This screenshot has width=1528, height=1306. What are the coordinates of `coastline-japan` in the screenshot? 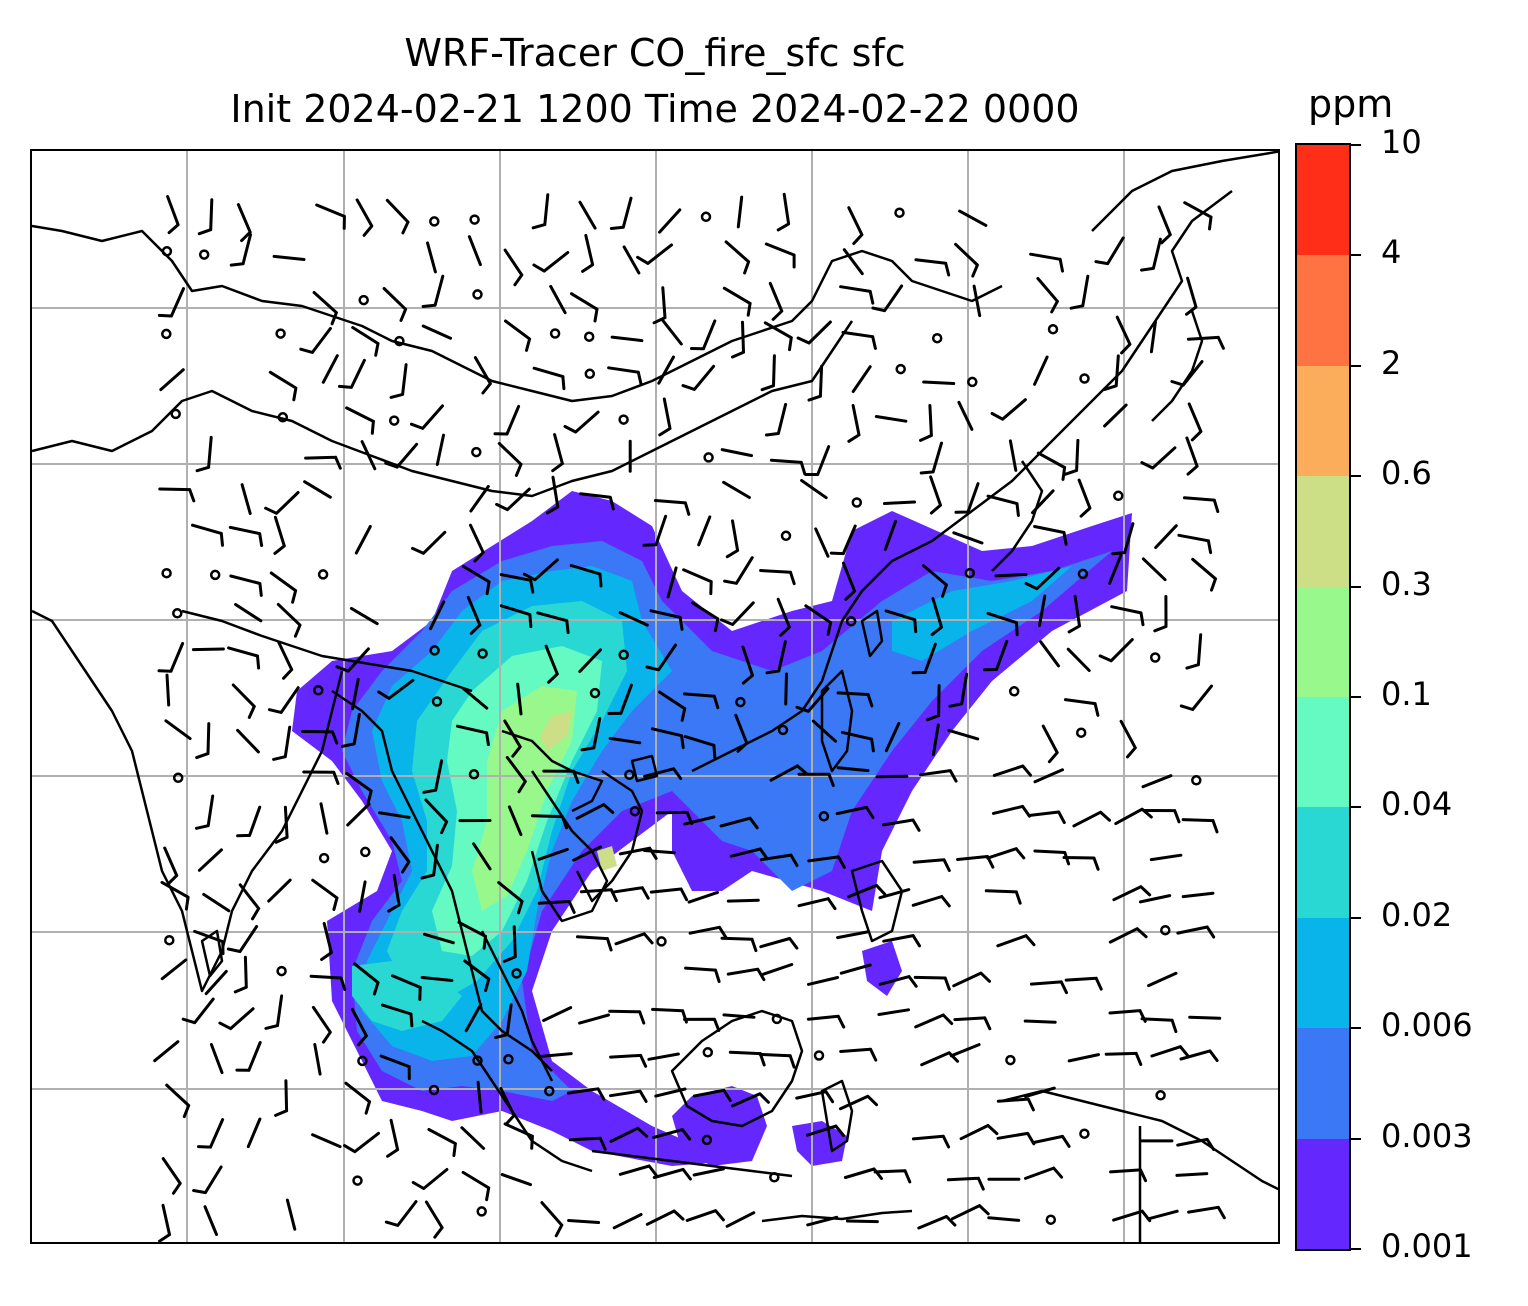 It's located at (1177, 366).